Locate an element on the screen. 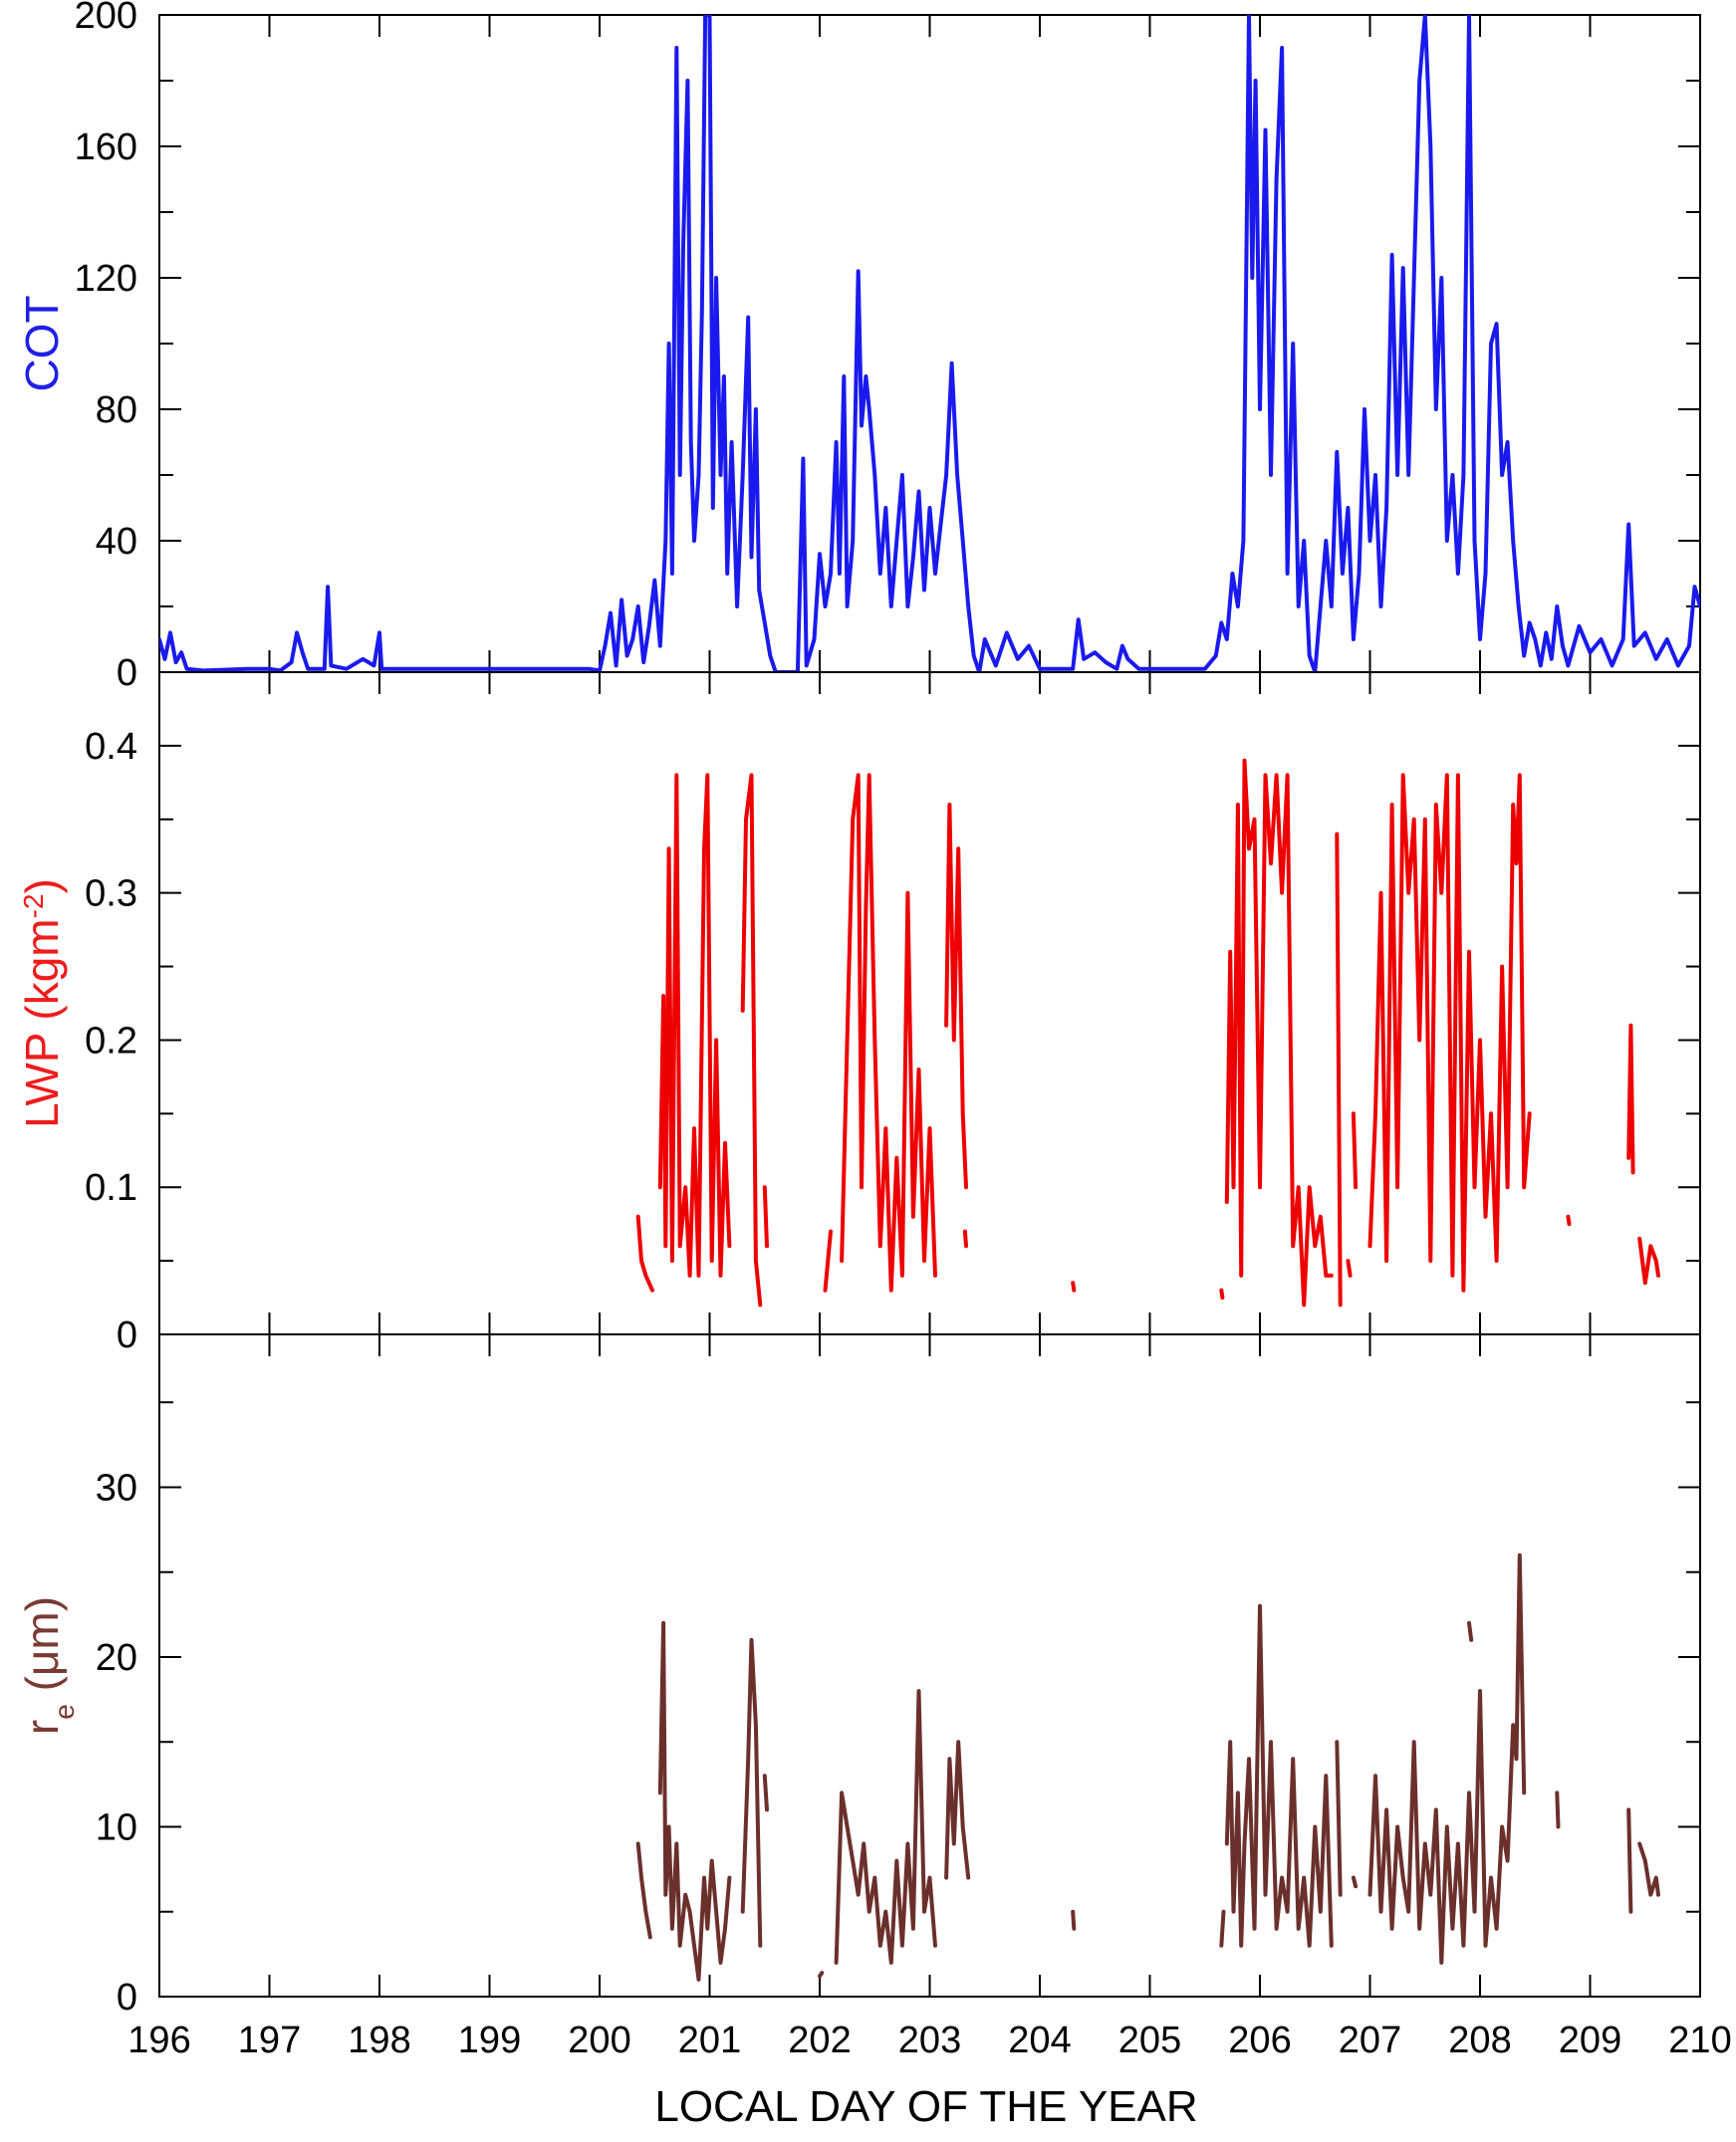 The width and height of the screenshot is (1736, 2142). y-tick-label: 160 is located at coordinates (106, 147).